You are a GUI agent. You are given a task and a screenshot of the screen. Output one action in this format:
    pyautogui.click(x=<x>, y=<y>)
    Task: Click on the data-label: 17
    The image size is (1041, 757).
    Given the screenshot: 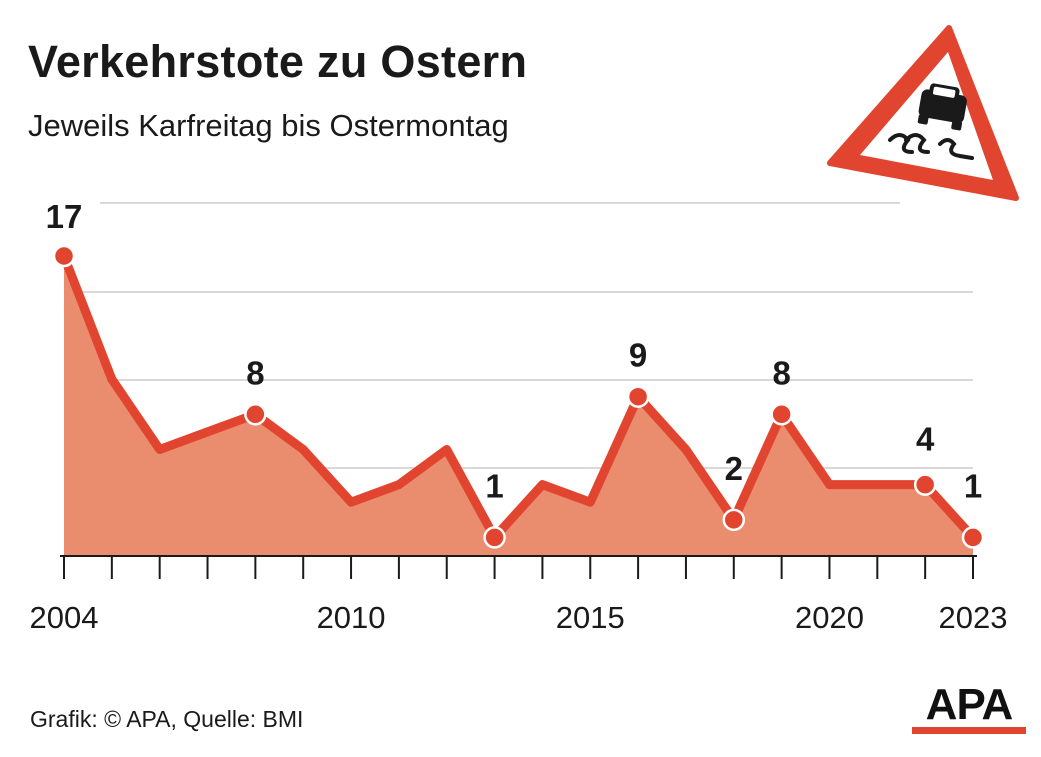 What is the action you would take?
    pyautogui.click(x=64, y=216)
    